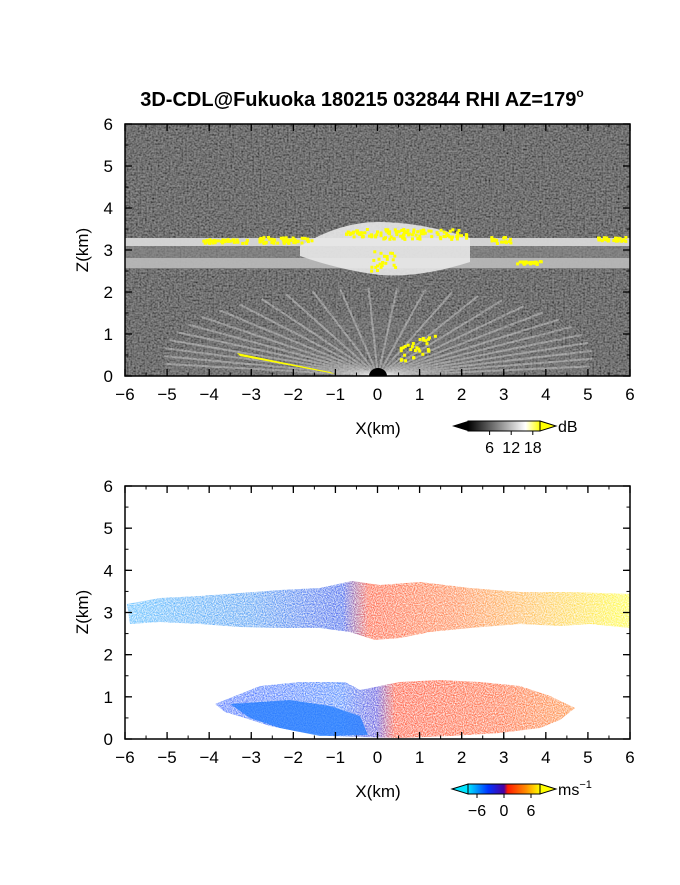 This screenshot has height=885, width=680. Describe the element at coordinates (377, 249) in the screenshot. I see `bright-layer` at that location.